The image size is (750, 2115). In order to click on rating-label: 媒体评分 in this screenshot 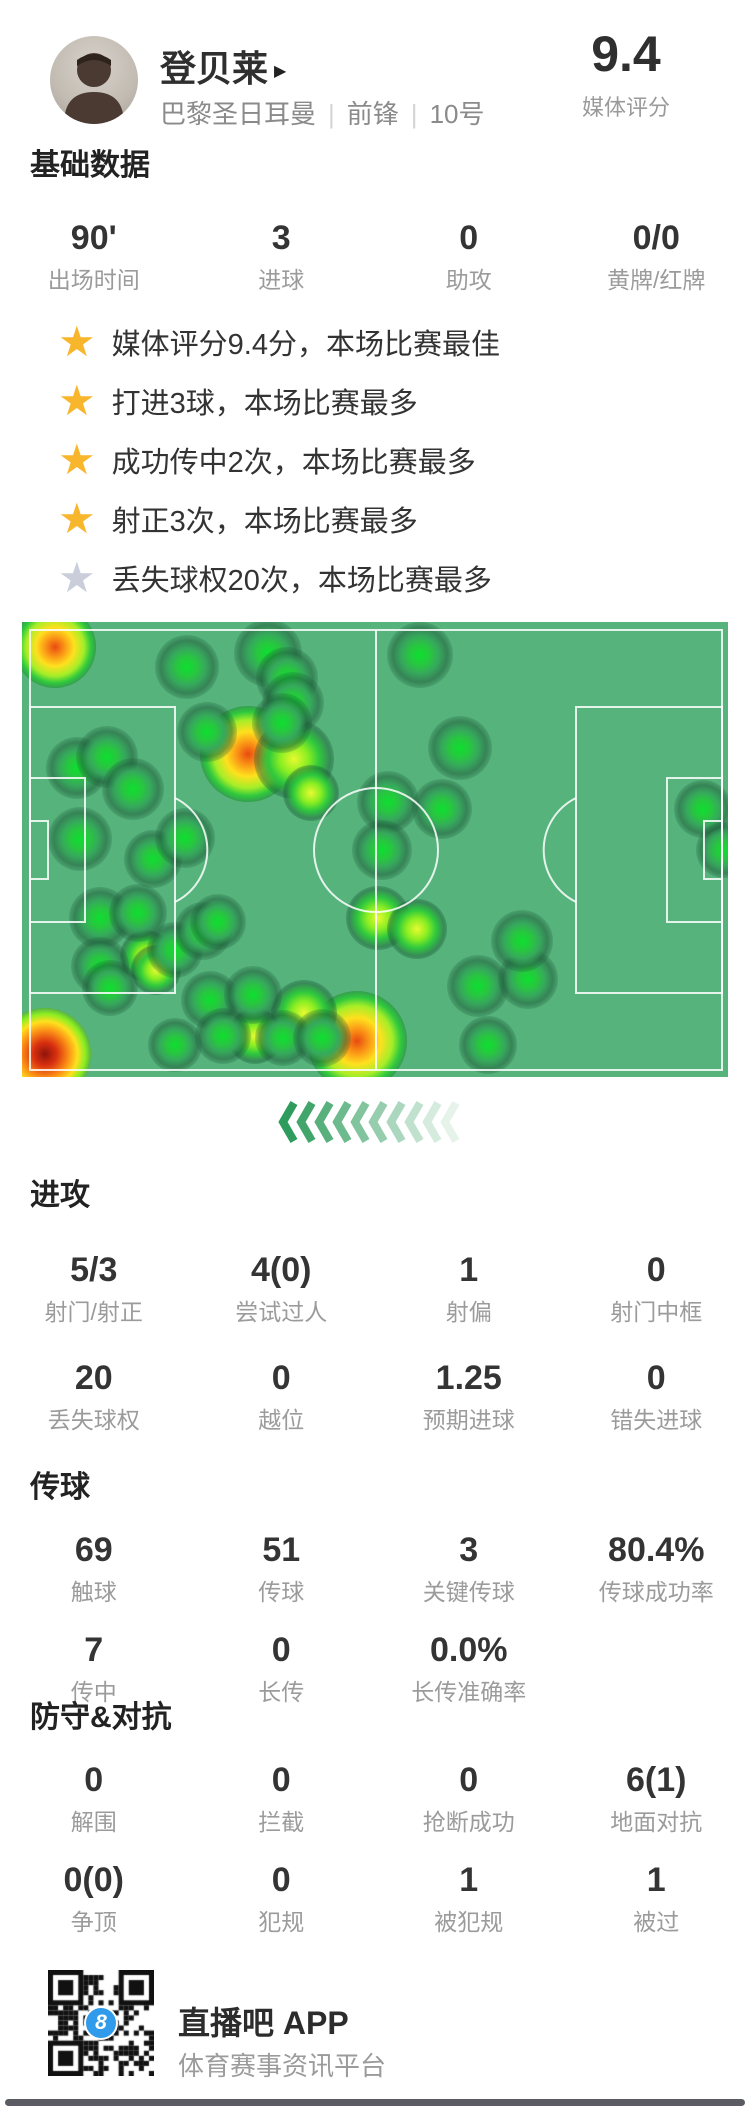, I will do `click(625, 107)`.